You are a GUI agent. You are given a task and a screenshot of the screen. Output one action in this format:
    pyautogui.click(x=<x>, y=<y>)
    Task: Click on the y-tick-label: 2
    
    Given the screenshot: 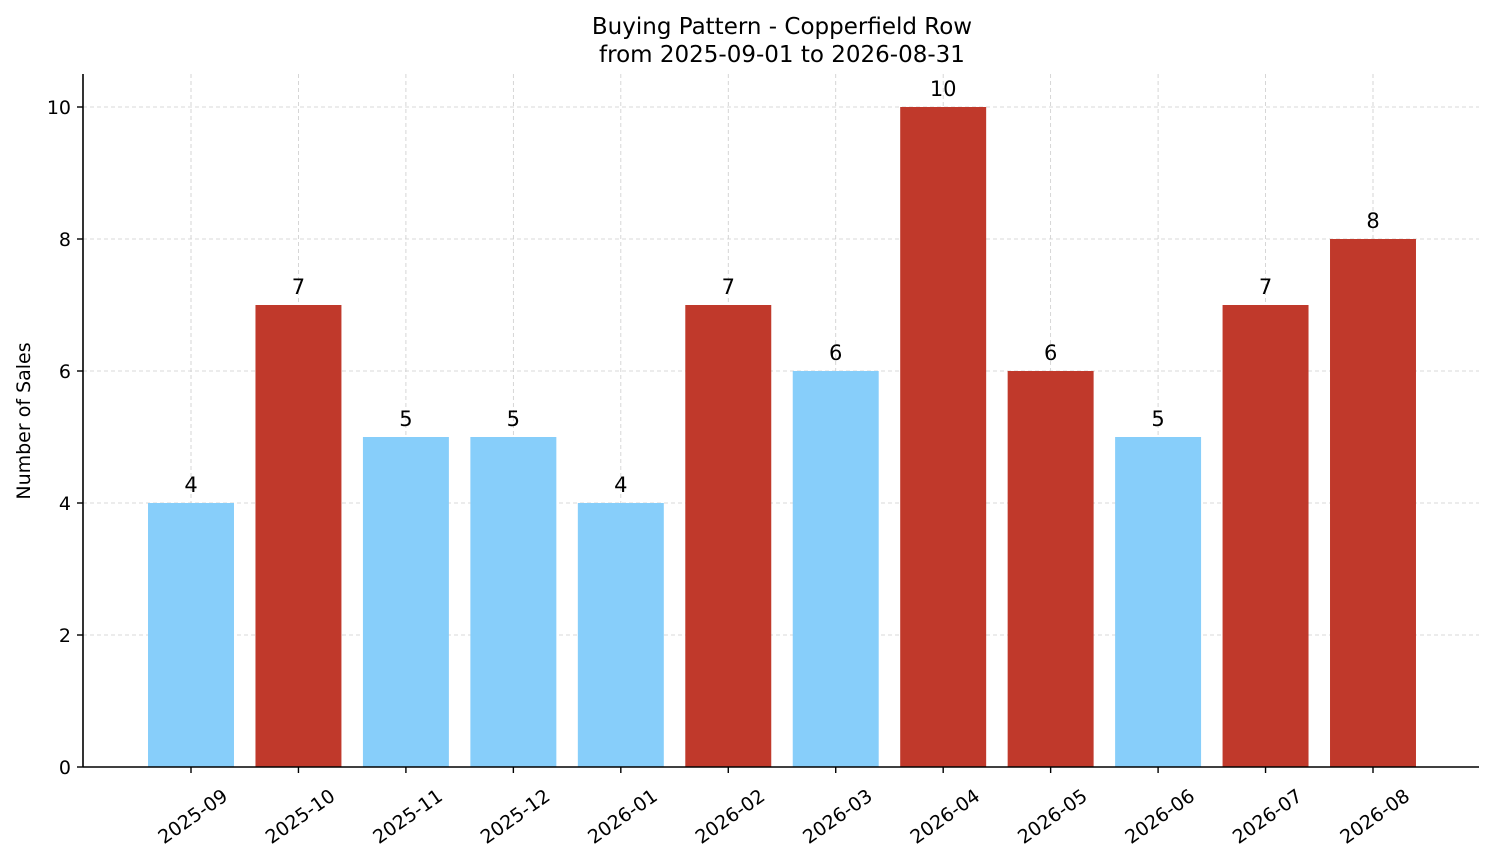 What is the action you would take?
    pyautogui.click(x=65, y=636)
    